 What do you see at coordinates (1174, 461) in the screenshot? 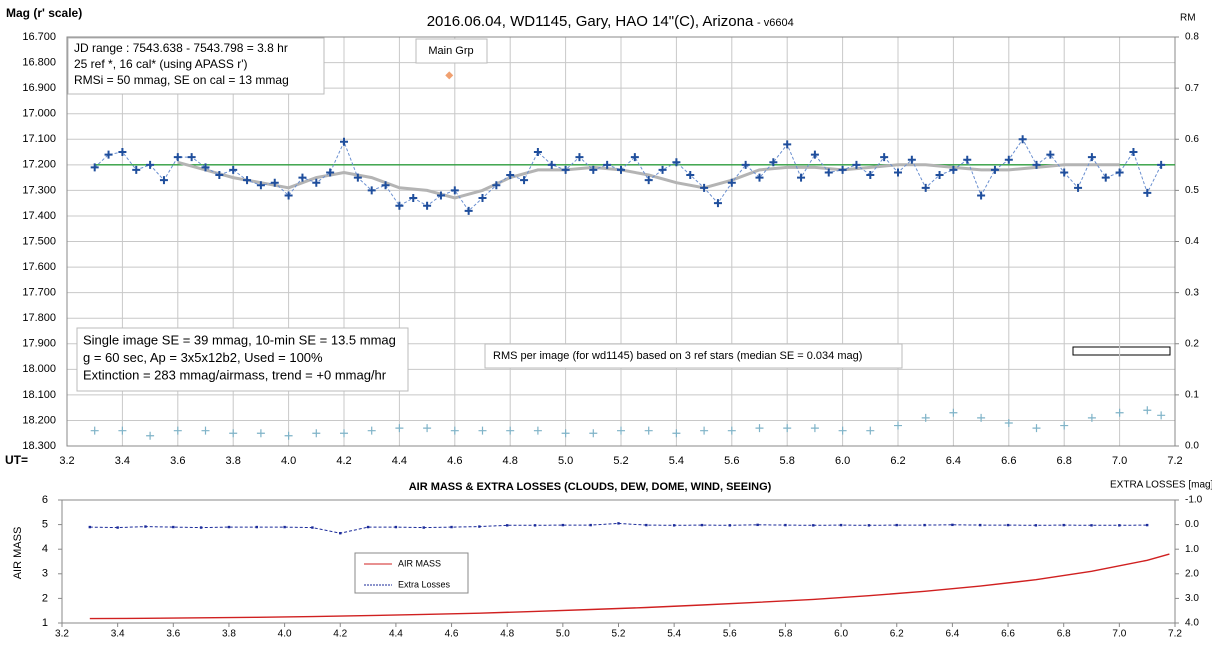
I see `x-tick-label: 7.2` at bounding box center [1174, 461].